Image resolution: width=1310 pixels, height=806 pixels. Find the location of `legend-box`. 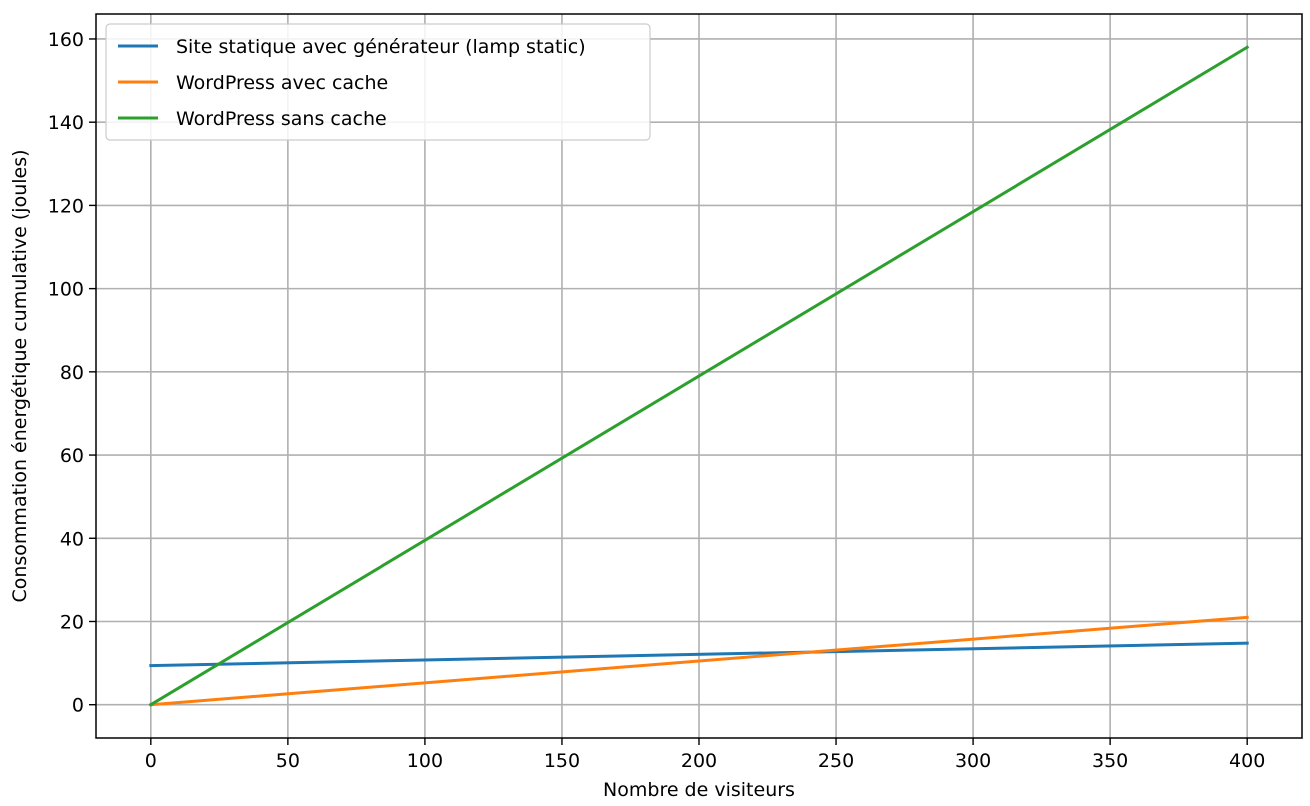

legend-box is located at coordinates (378, 82).